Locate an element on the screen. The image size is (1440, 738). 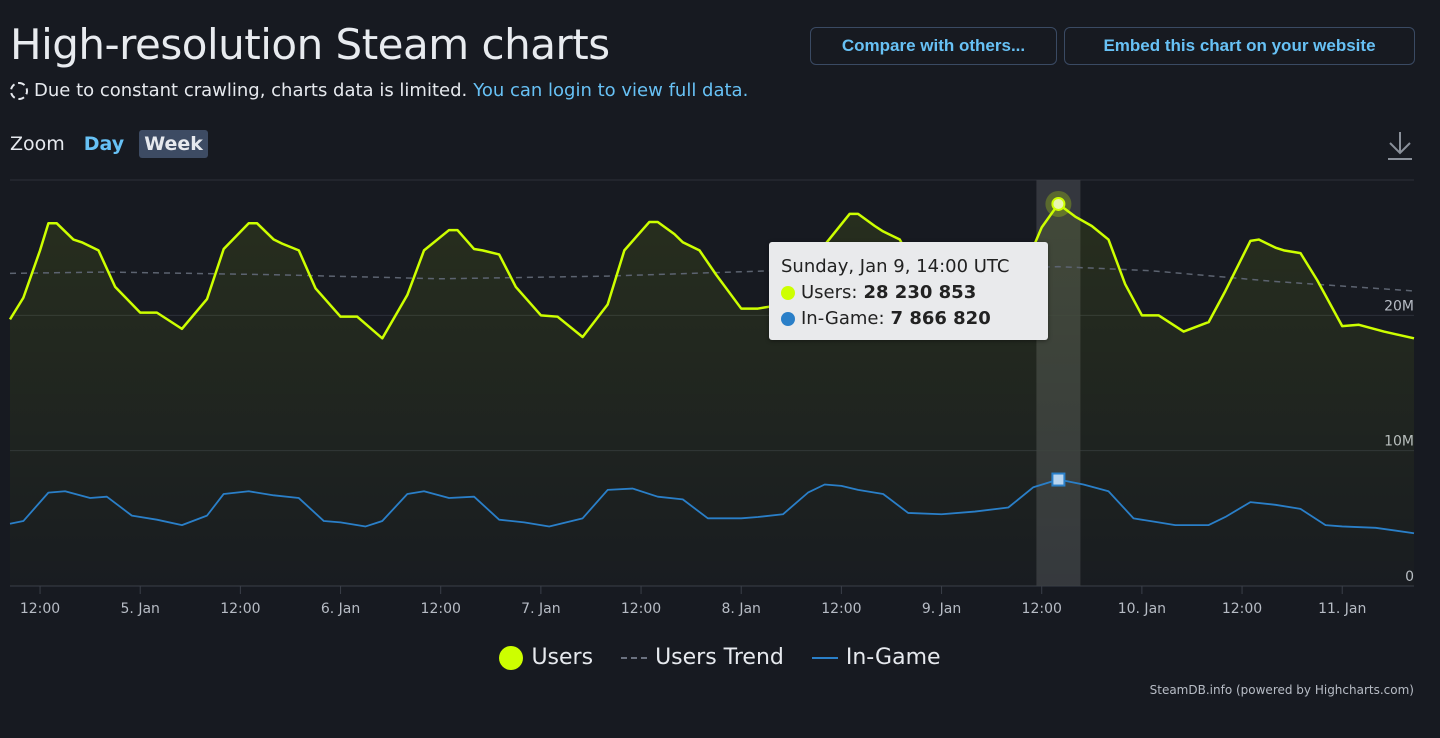
login-link: You can login to view full data. is located at coordinates (611, 90).